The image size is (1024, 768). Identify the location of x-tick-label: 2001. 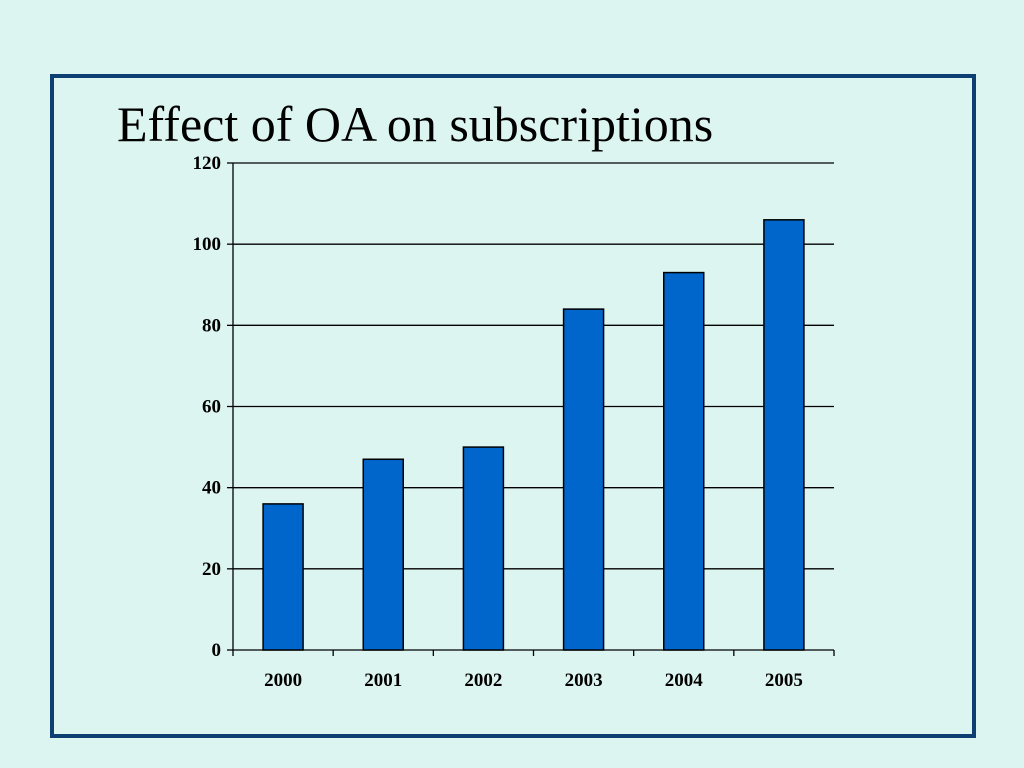
(383, 680).